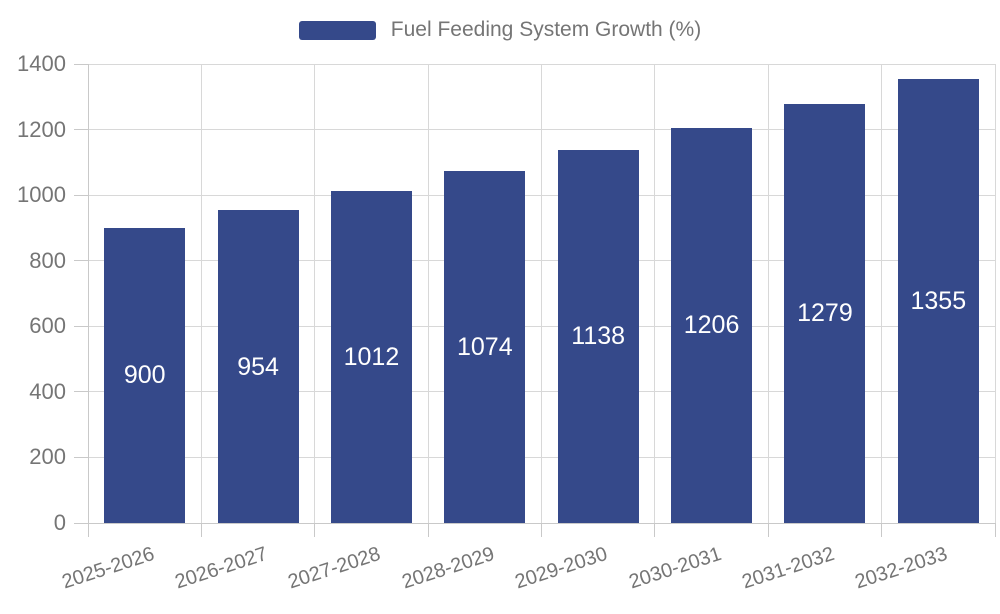  I want to click on y-tick-label: 1400, so click(41, 63).